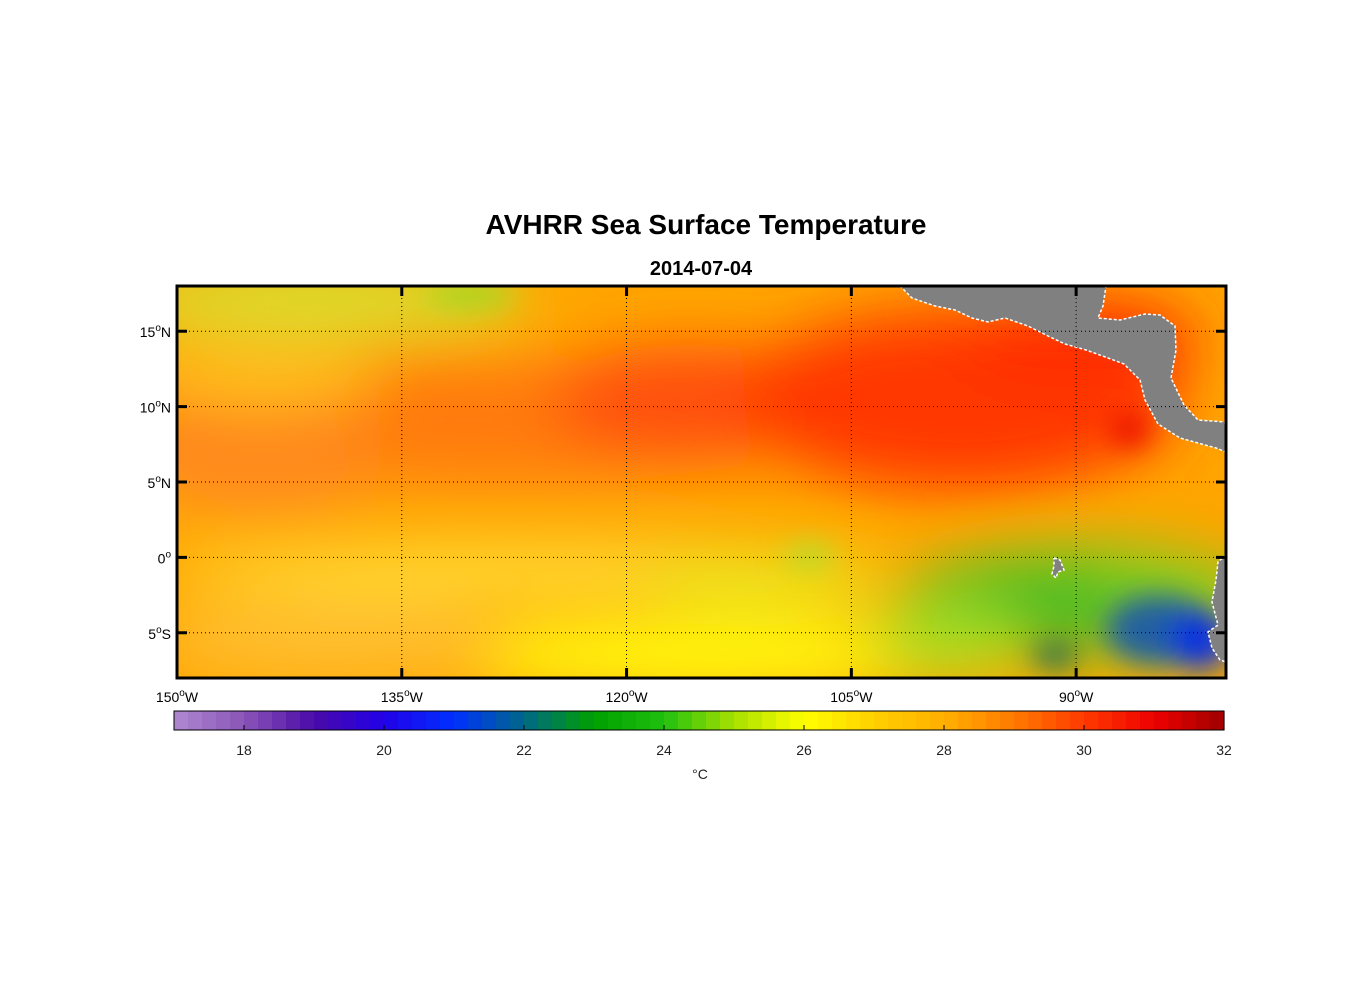 The width and height of the screenshot is (1356, 1000). Describe the element at coordinates (700, 774) in the screenshot. I see `colorbar-unit: °C` at that location.